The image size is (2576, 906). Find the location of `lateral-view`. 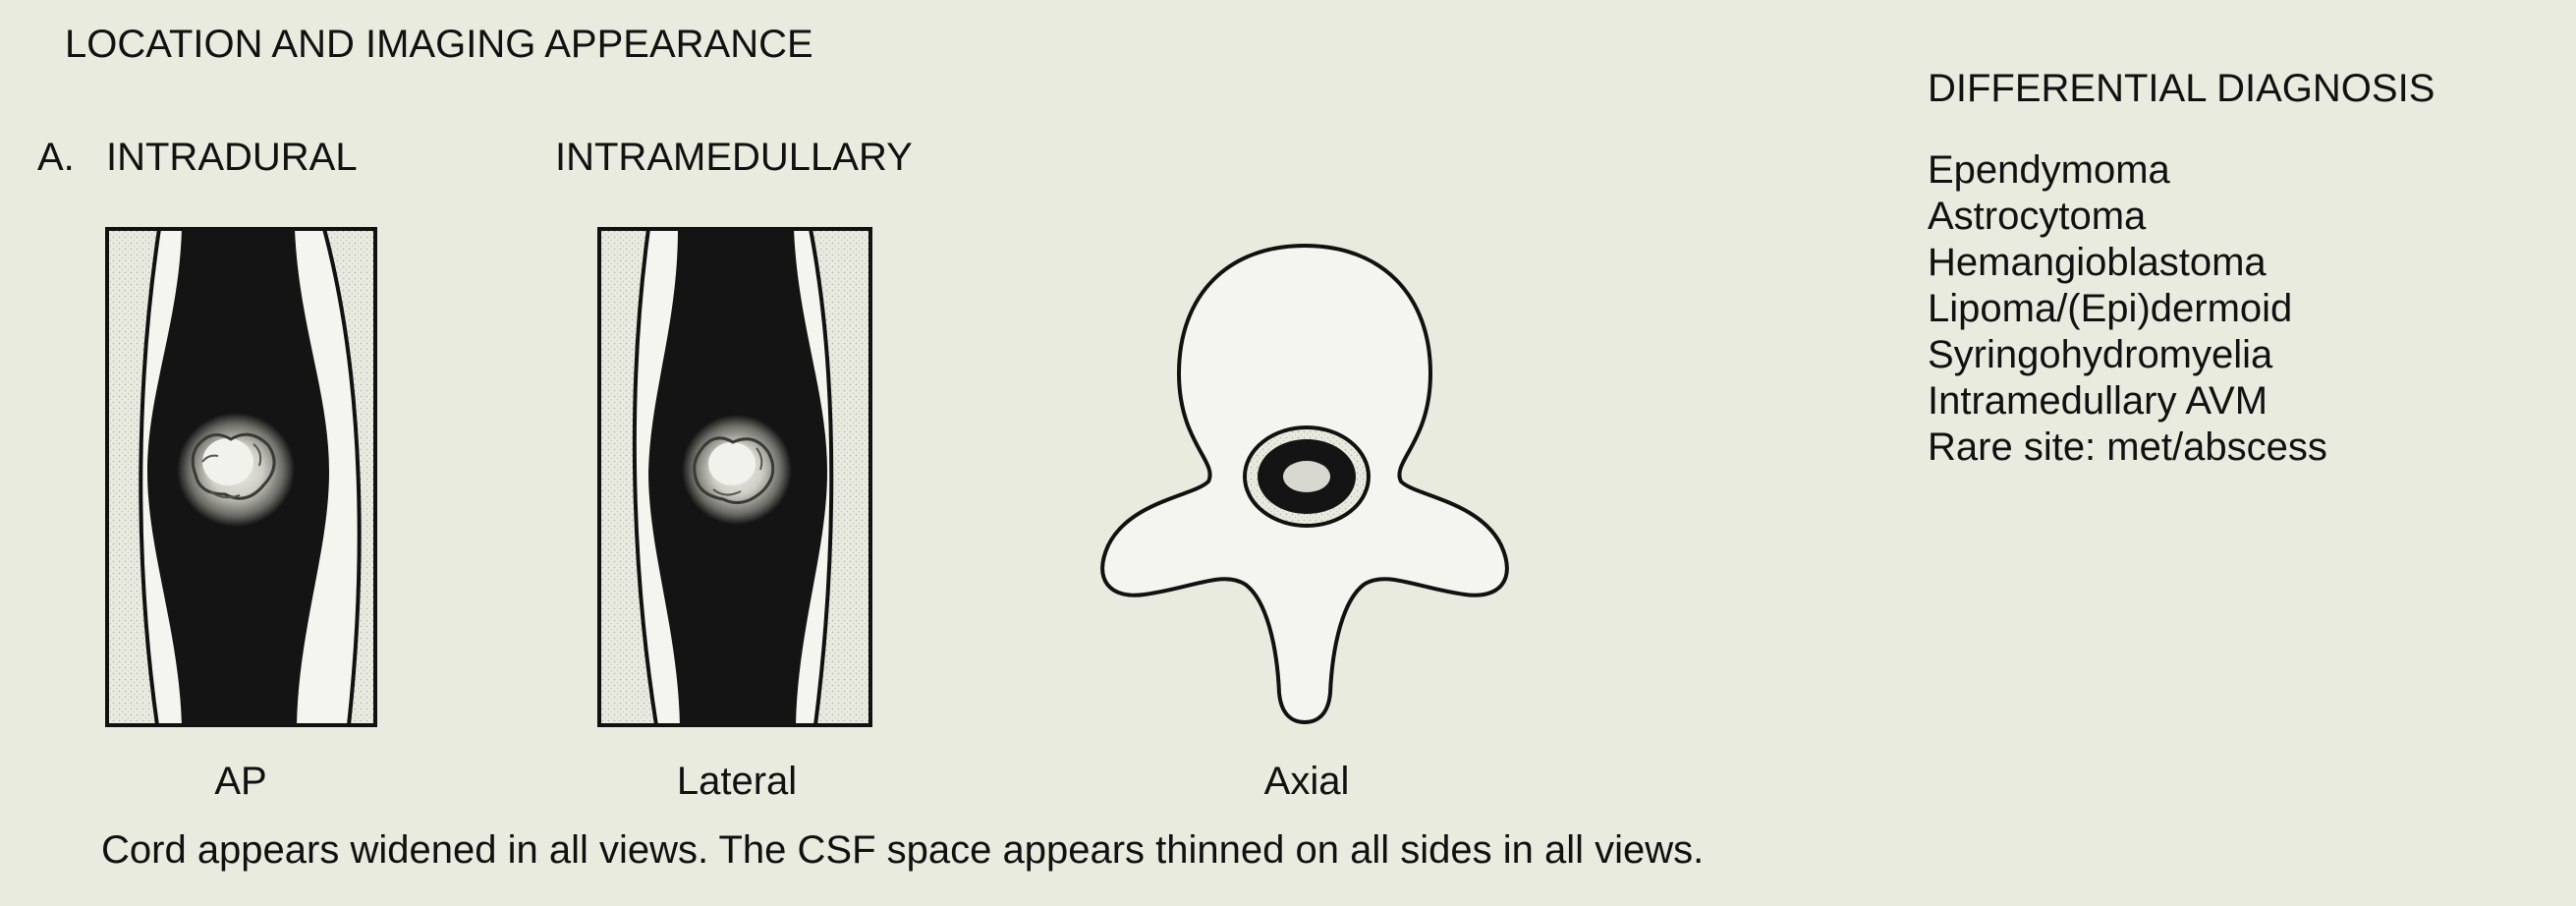

lateral-view is located at coordinates (734, 477).